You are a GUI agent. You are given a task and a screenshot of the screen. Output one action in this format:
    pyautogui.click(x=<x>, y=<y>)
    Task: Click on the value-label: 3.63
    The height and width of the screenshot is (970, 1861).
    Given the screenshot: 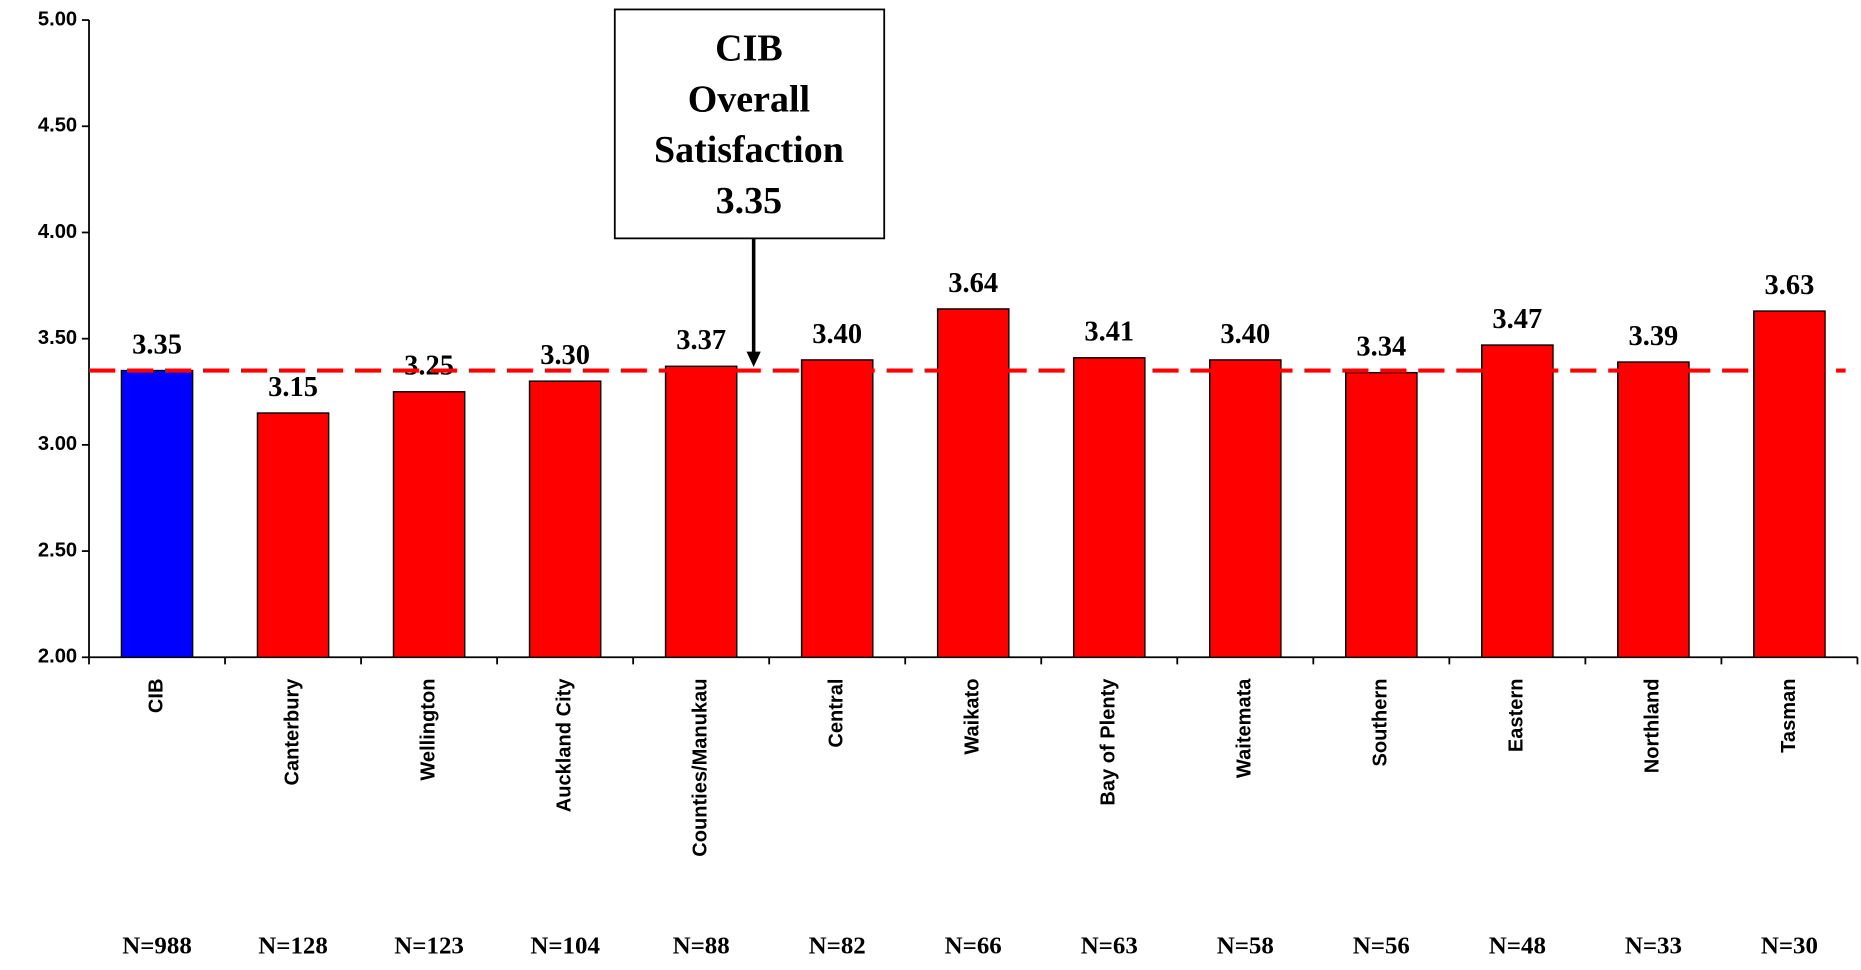 What is the action you would take?
    pyautogui.click(x=1790, y=285)
    